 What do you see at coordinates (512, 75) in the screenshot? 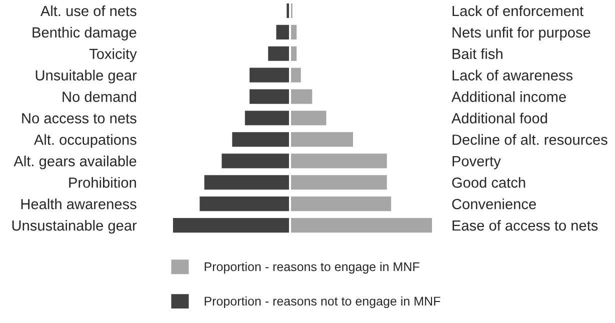
I see `y-tick-label: Lack of awareness` at bounding box center [512, 75].